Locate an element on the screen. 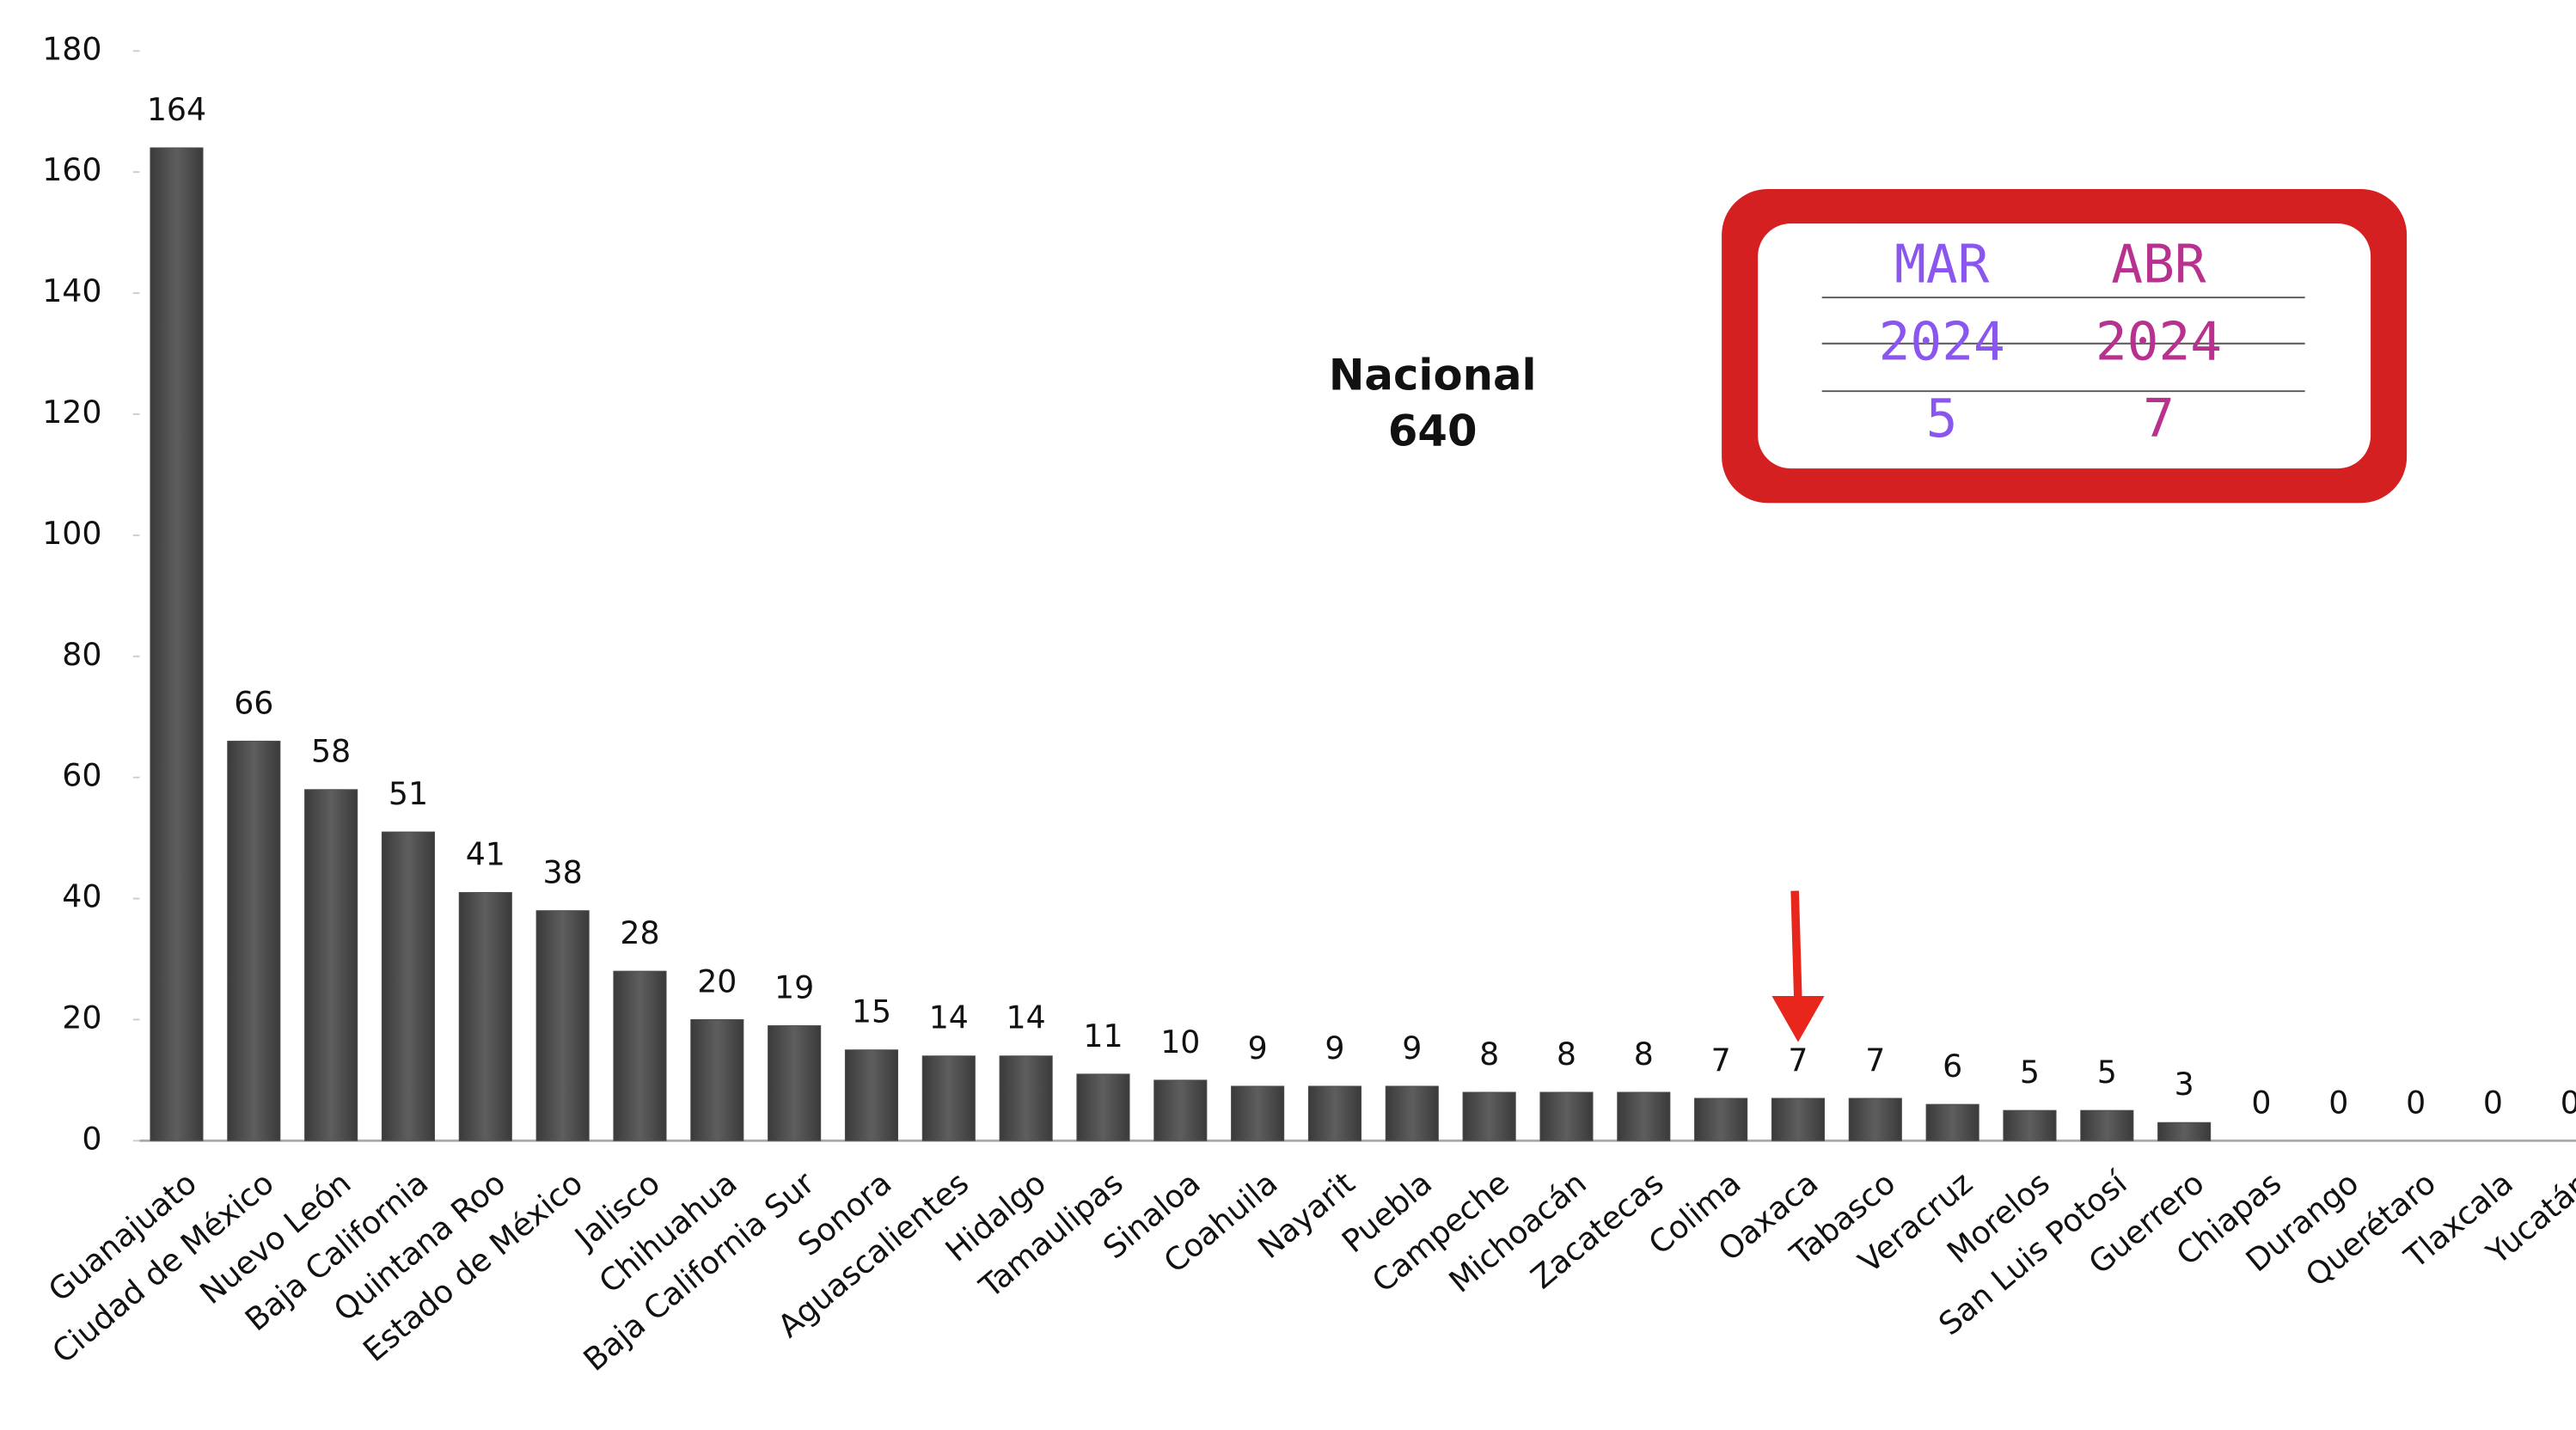 The width and height of the screenshot is (2576, 1430). data-label: 51 is located at coordinates (408, 793).